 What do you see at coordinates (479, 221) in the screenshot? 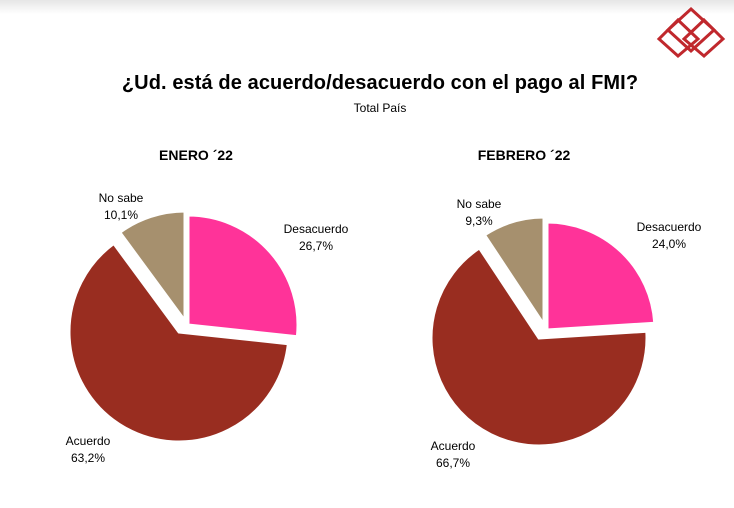
I see `slice-value-label: 9,3%` at bounding box center [479, 221].